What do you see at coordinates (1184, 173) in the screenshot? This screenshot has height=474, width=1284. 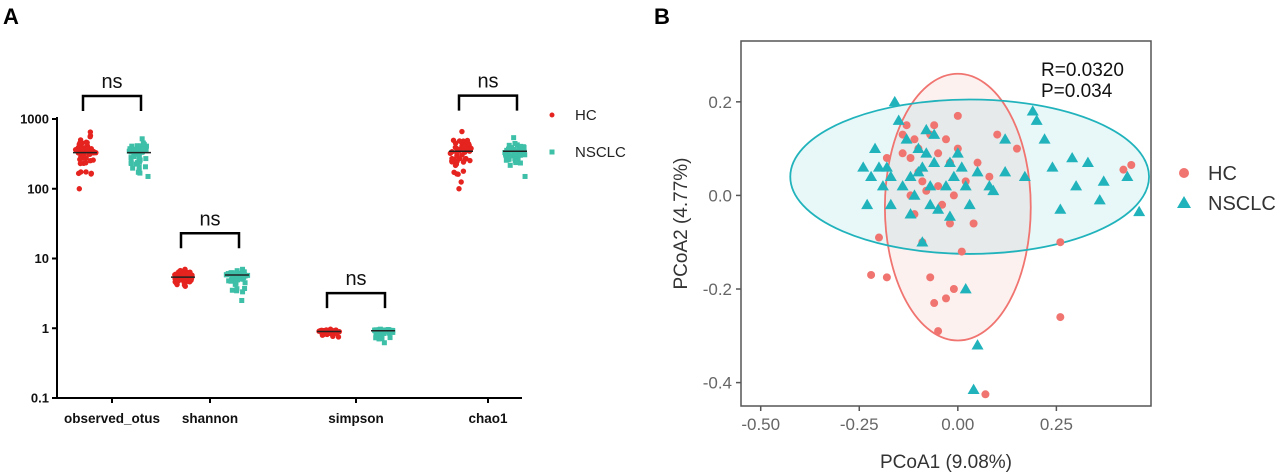 I see `legend-hc-marker` at bounding box center [1184, 173].